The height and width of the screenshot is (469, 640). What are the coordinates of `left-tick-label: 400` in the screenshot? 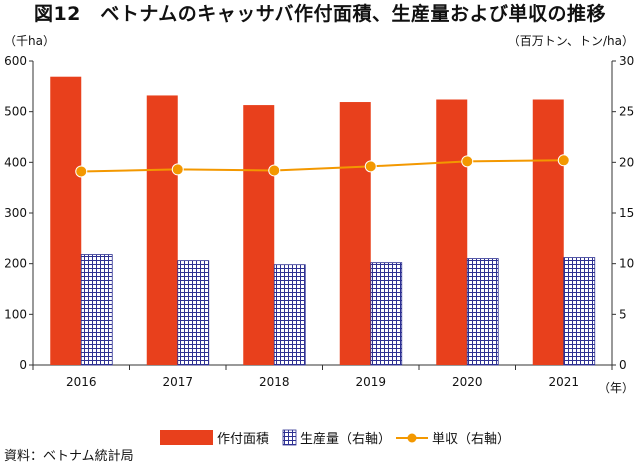 It's located at (15, 162).